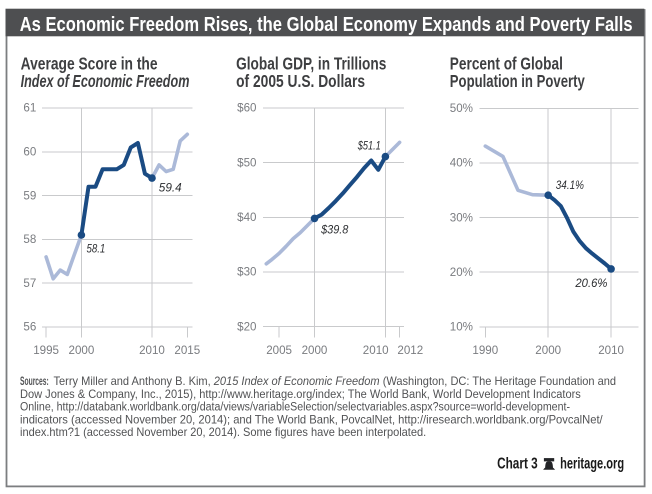  Describe the element at coordinates (592, 463) in the screenshot. I see `svg-text: heritage.org` at that location.